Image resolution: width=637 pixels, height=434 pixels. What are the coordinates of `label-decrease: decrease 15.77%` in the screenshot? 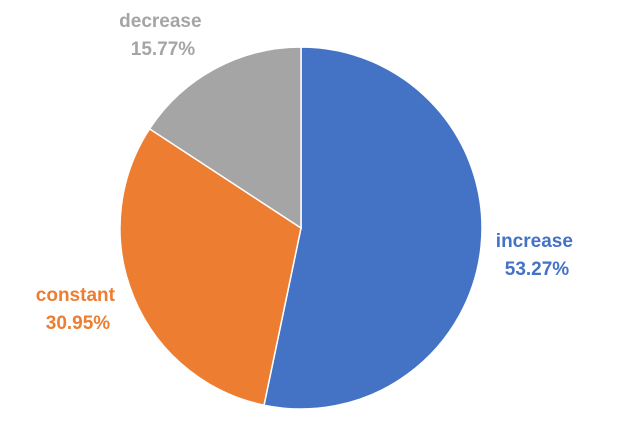 It's located at (163, 35).